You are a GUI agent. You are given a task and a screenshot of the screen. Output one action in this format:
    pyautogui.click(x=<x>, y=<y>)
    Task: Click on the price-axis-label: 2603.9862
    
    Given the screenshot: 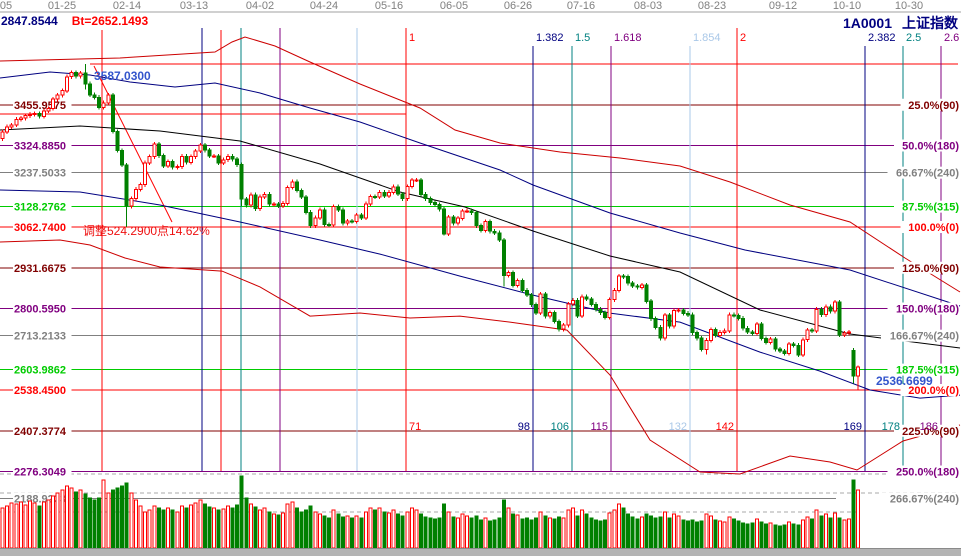 What is the action you would take?
    pyautogui.click(x=40, y=371)
    